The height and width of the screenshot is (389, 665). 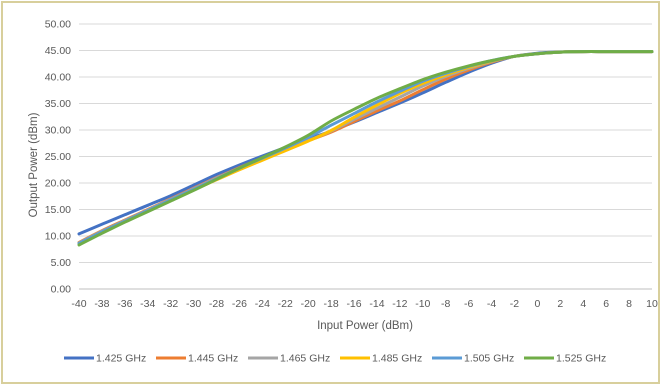 What do you see at coordinates (468, 304) in the screenshot?
I see `x-tick-label: -6` at bounding box center [468, 304].